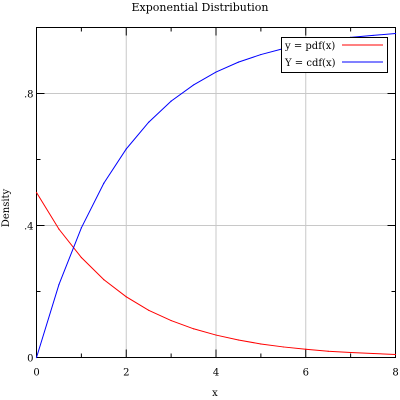 This screenshot has height=400, width=400. Describe the element at coordinates (29, 95) in the screenshot. I see `y-tick-label: .8` at that location.